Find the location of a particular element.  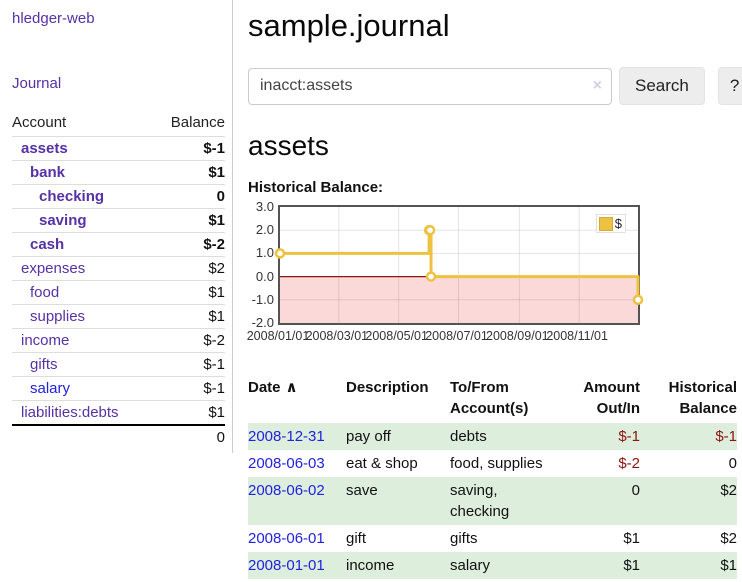

clear-search-icon: × is located at coordinates (597, 85).